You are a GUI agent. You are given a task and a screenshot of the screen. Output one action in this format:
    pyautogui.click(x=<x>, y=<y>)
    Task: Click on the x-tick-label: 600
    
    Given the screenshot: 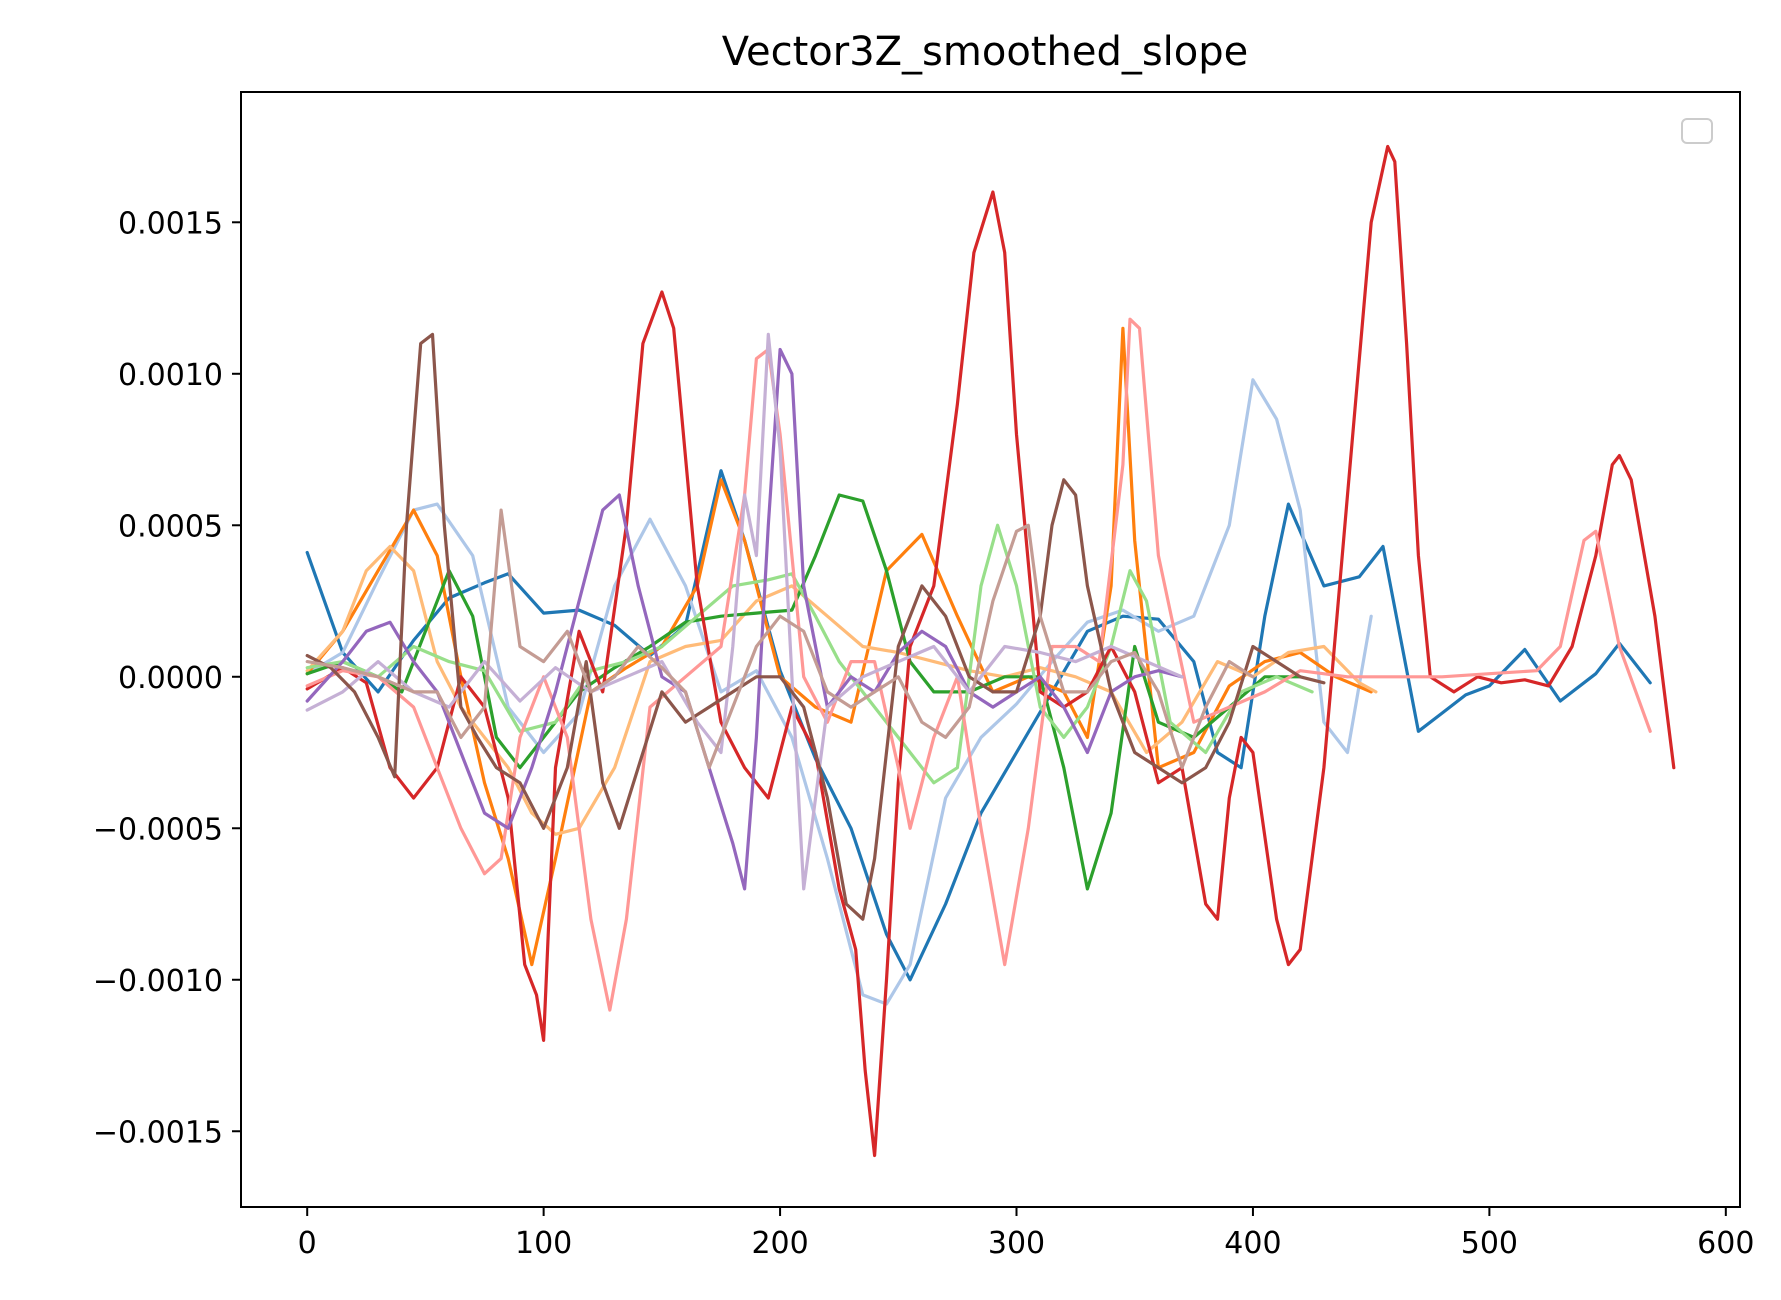 What is the action you would take?
    pyautogui.click(x=1725, y=1243)
    